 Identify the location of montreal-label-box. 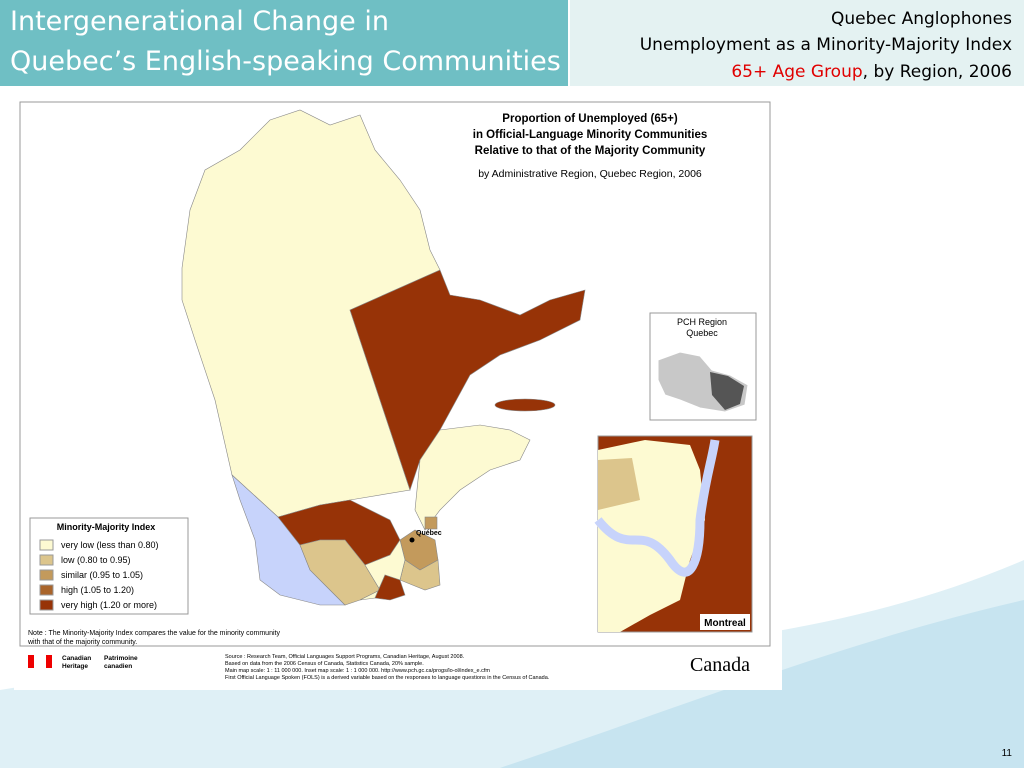
(725, 622).